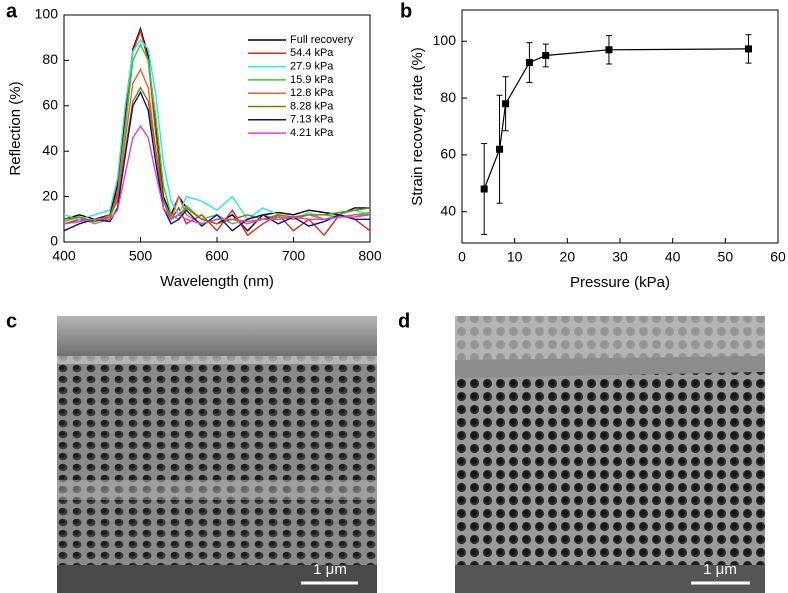 The height and width of the screenshot is (593, 788). What do you see at coordinates (312, 120) in the screenshot?
I see `legend-label: 7.13 kPa` at bounding box center [312, 120].